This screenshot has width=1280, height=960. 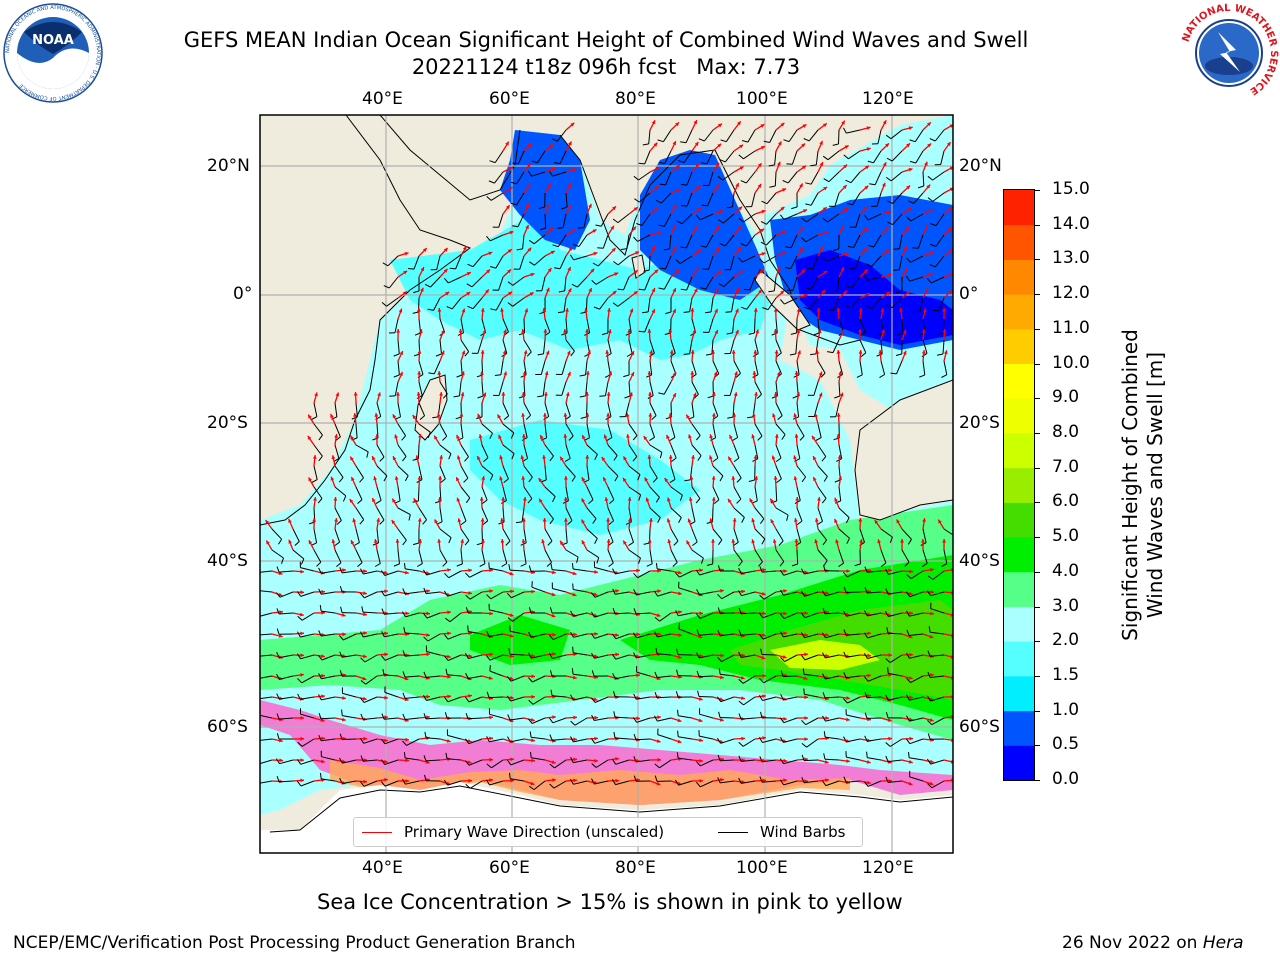 I want to click on africa-coast, so click(x=366, y=320).